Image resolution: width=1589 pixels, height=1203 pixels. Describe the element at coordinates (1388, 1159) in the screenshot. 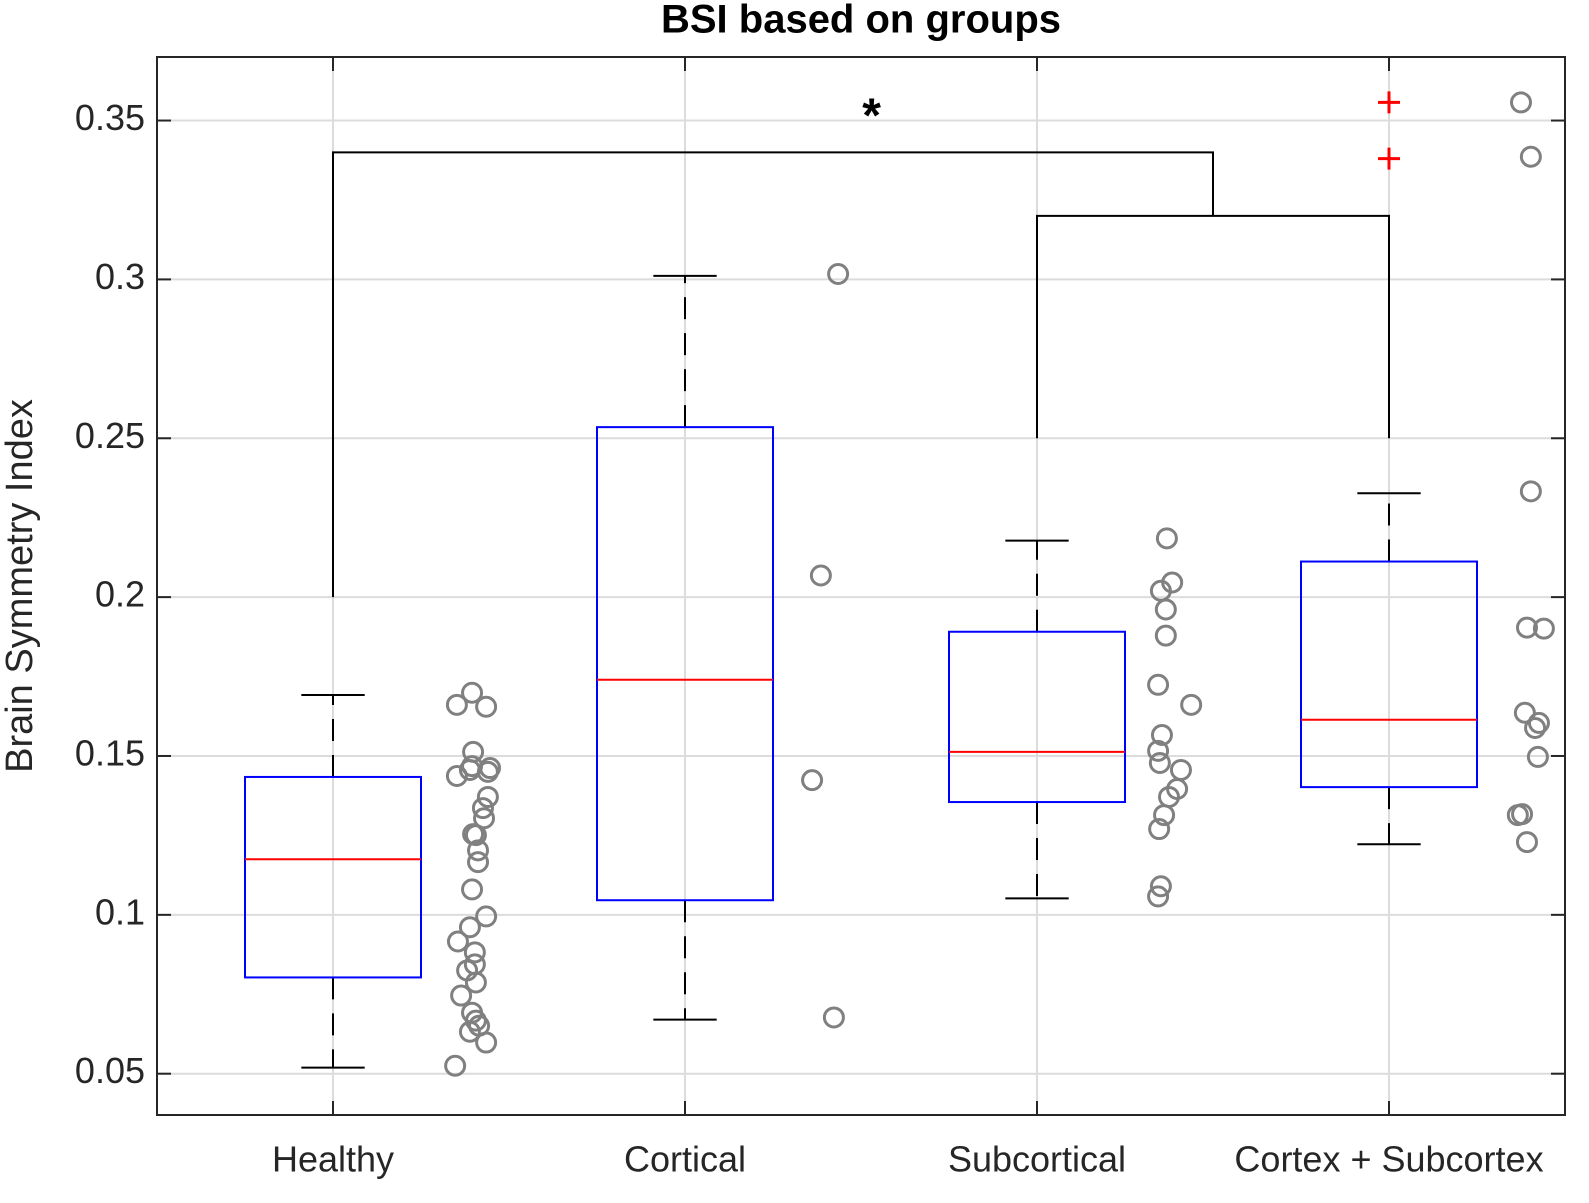

I see `x-tick-label: Cortex + Subcortex` at that location.